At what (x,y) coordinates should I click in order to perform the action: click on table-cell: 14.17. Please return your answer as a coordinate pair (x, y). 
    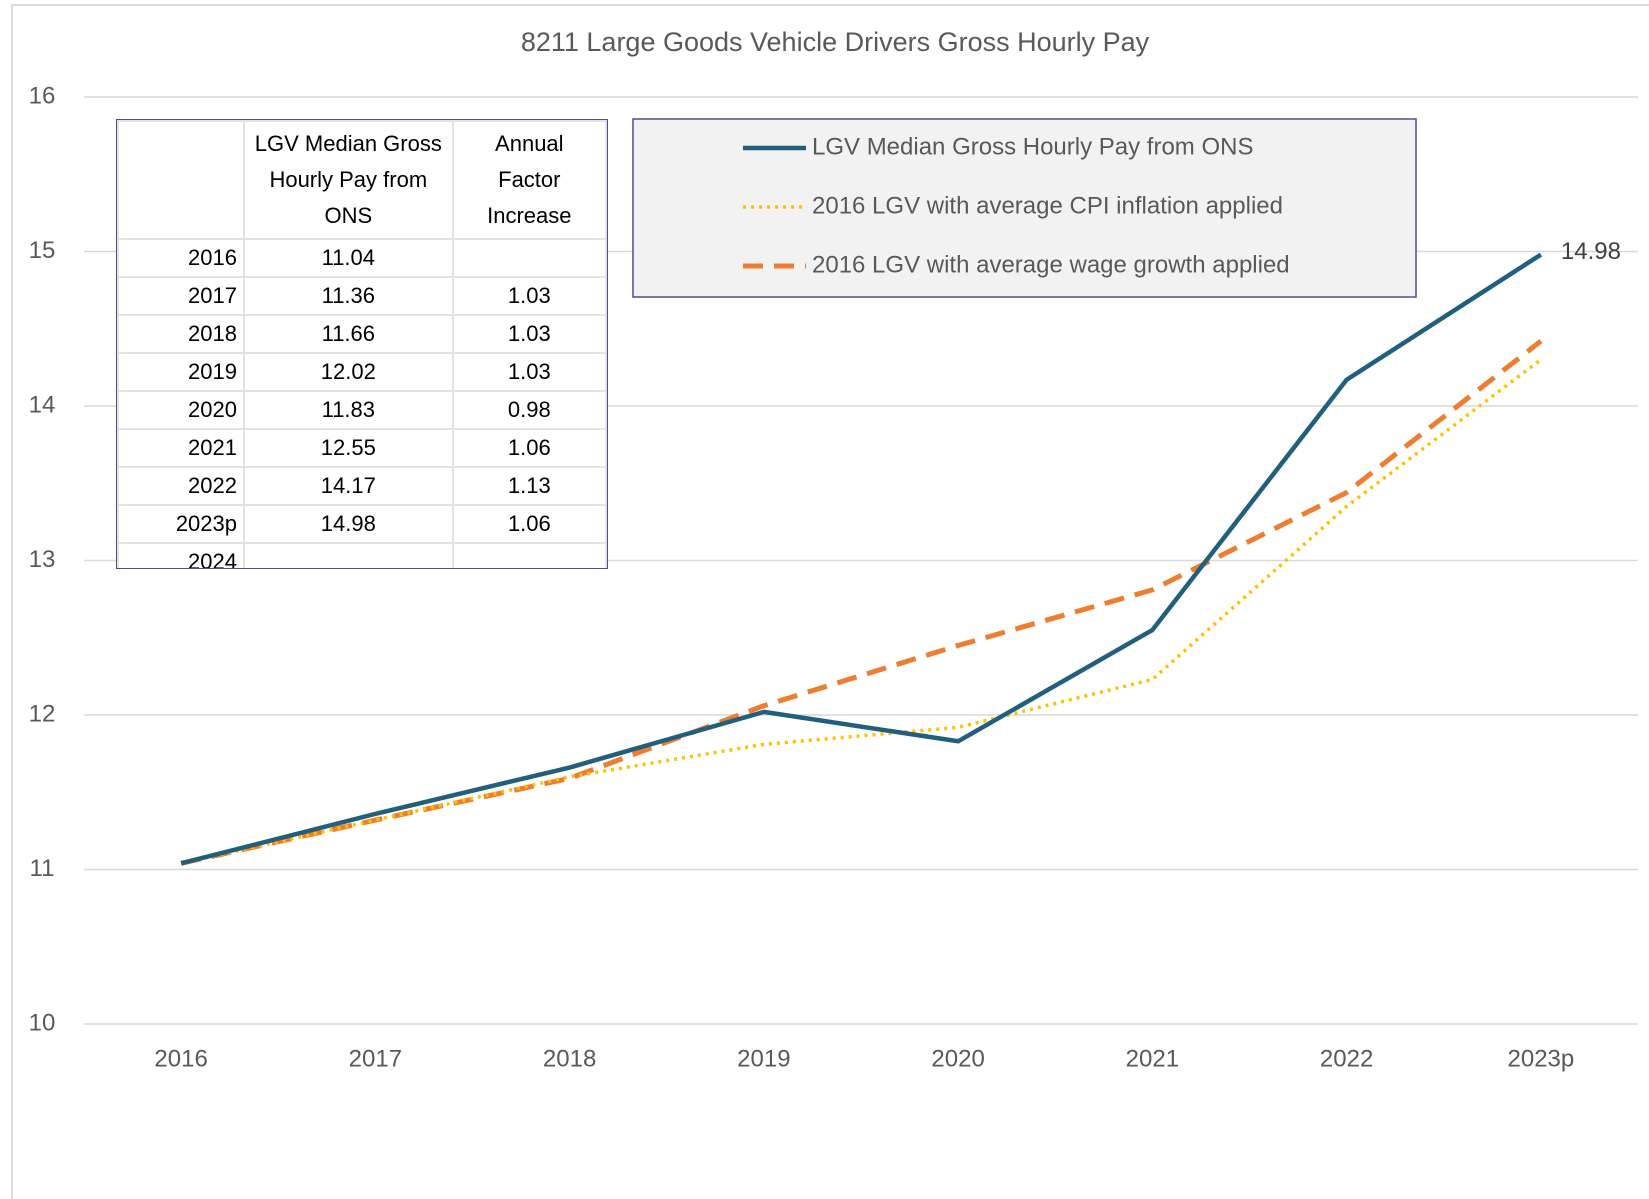
    Looking at the image, I should click on (348, 486).